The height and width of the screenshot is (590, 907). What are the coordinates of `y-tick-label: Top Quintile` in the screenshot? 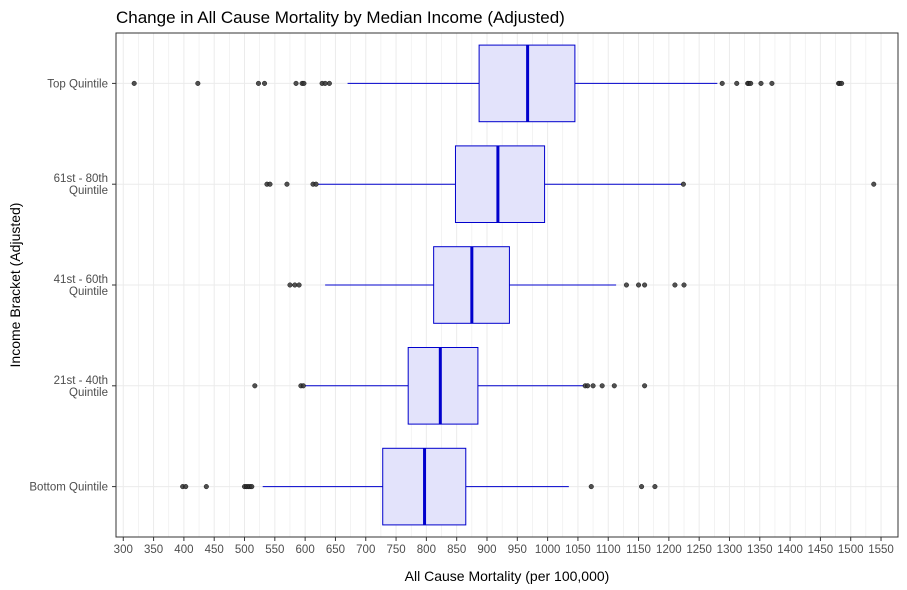 It's located at (77, 84).